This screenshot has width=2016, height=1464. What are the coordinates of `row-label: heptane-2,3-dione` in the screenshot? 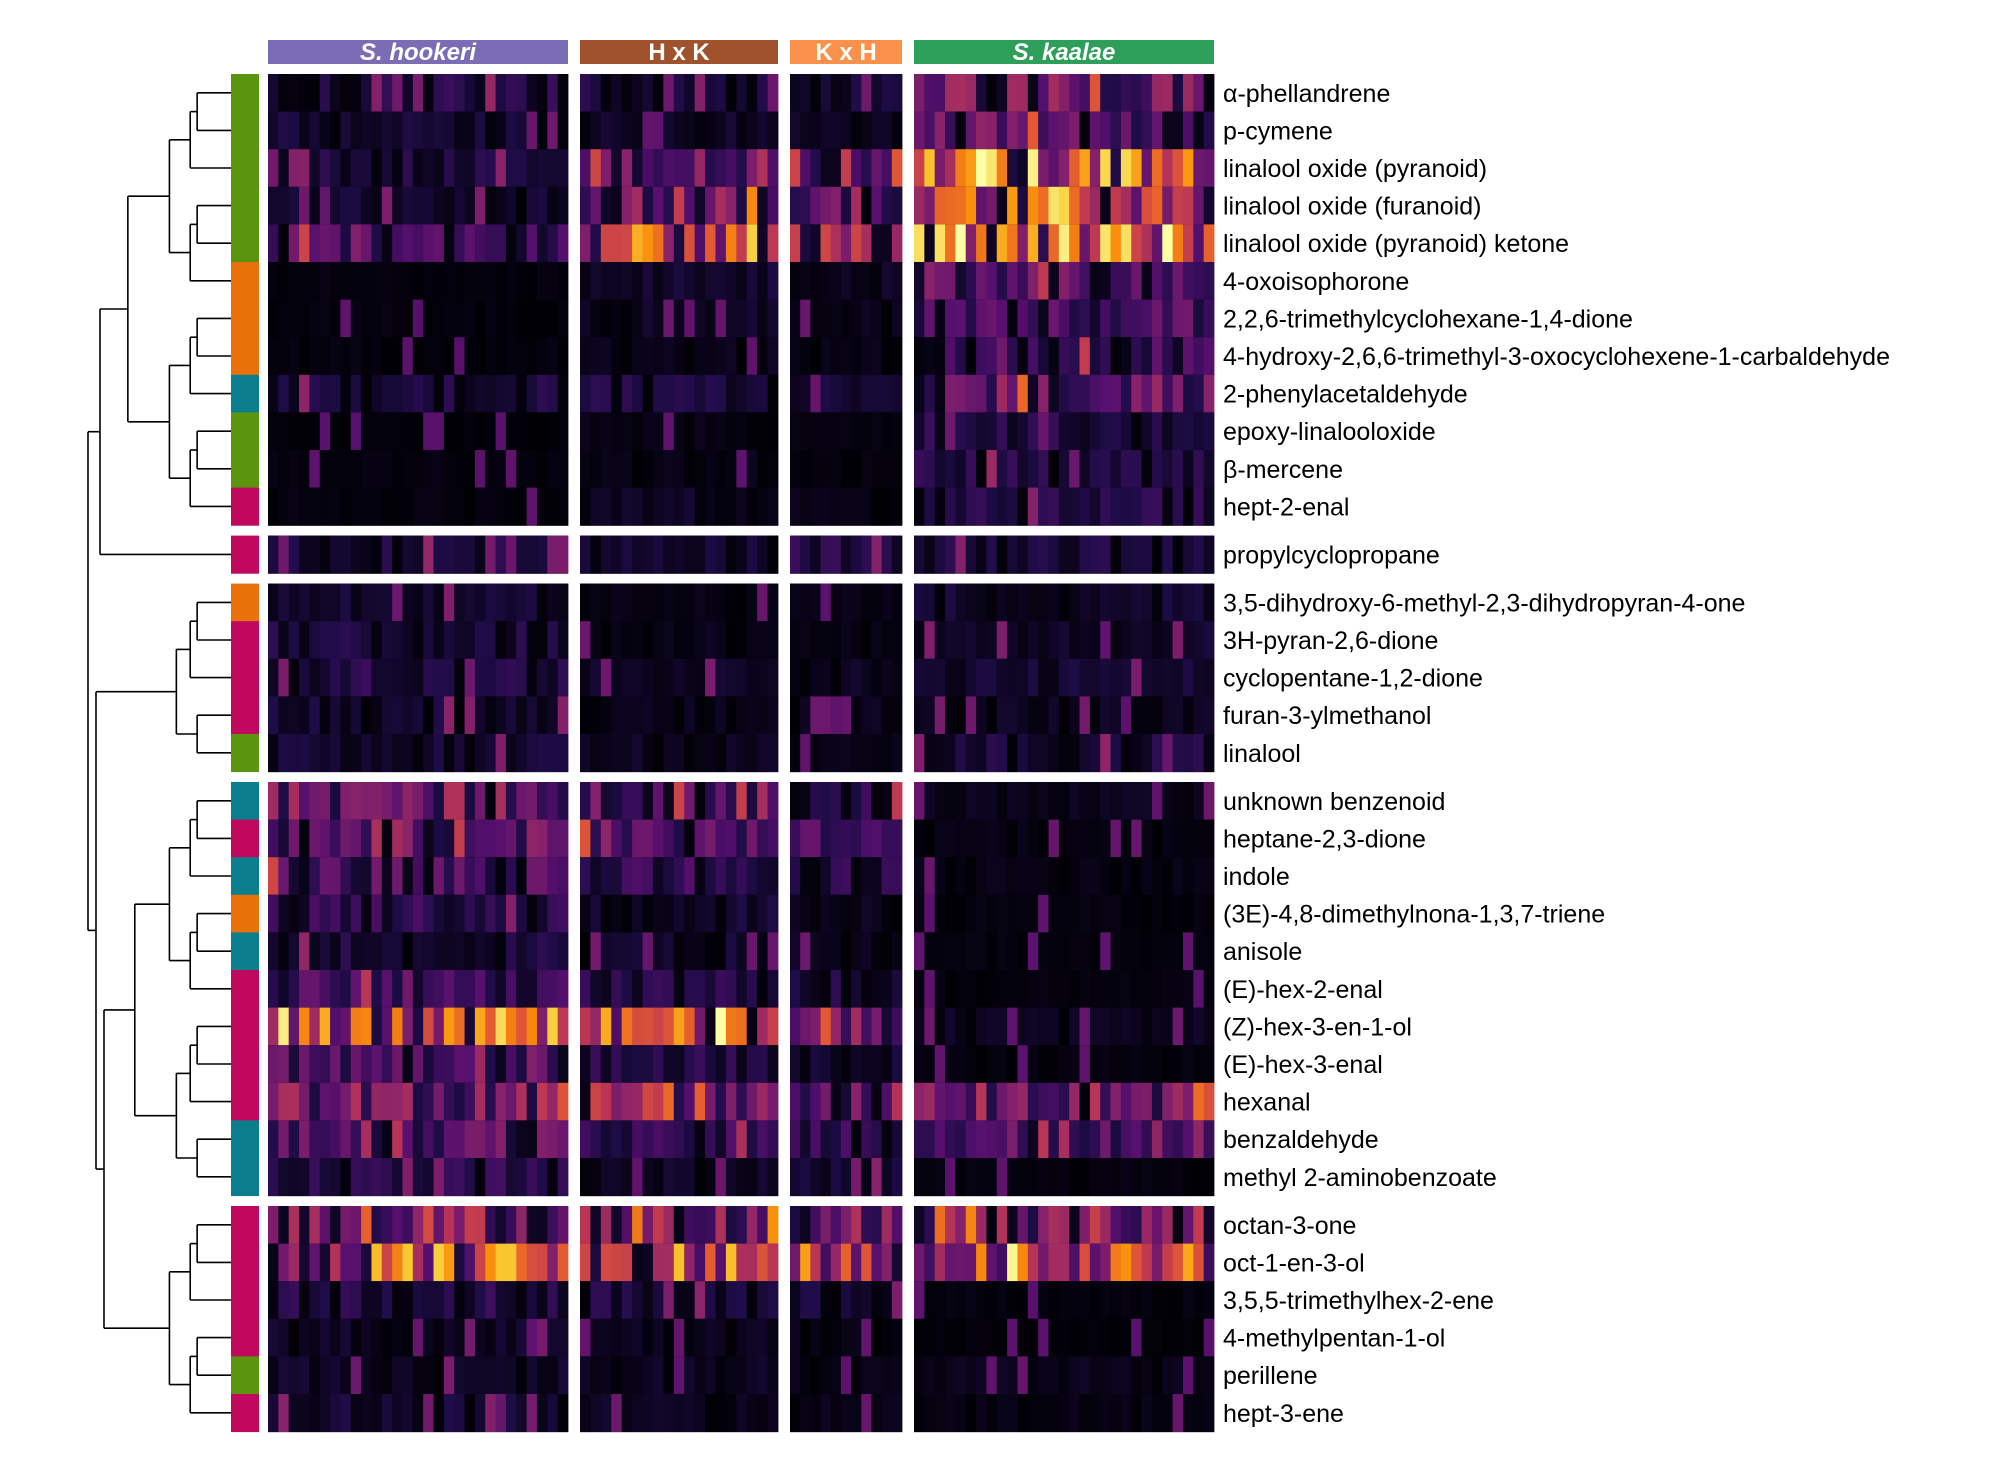 It's located at (1324, 839).